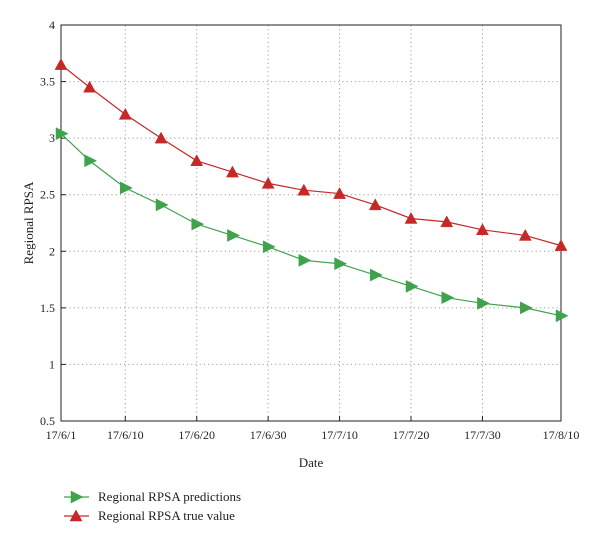  Describe the element at coordinates (52, 251) in the screenshot. I see `y-tick-label: 2` at that location.